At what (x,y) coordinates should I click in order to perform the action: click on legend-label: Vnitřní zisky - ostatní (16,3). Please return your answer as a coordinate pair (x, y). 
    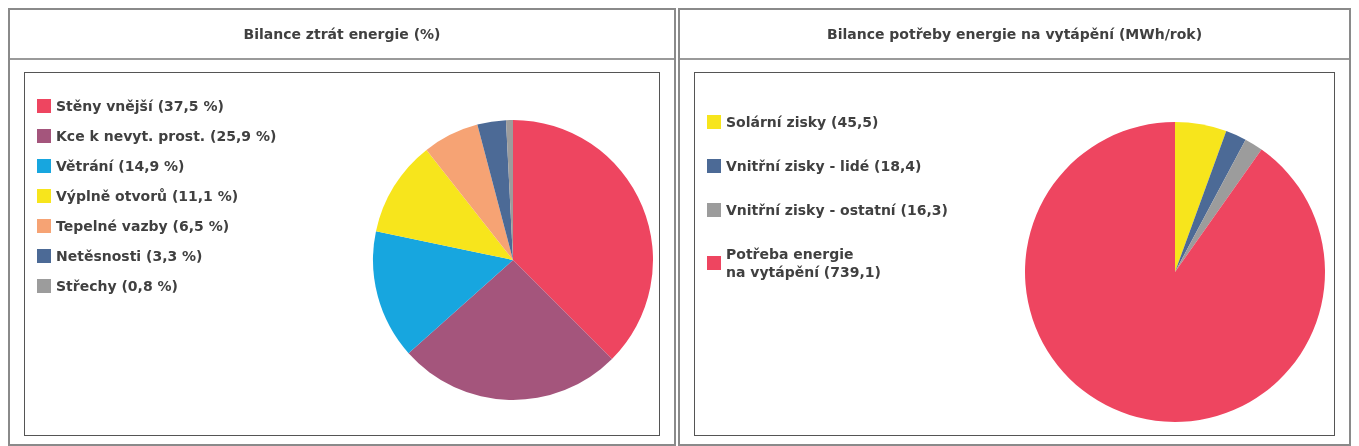
    Looking at the image, I should click on (837, 210).